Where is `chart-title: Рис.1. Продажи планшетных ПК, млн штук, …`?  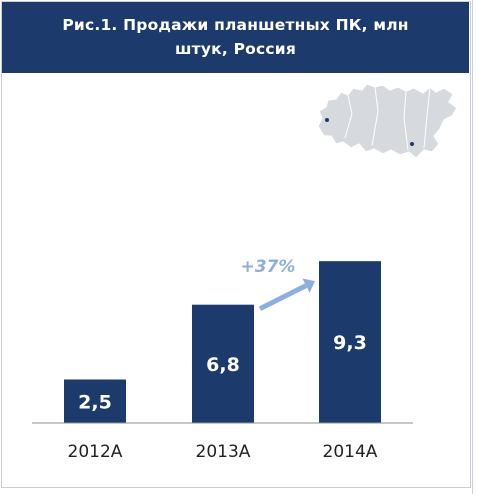 chart-title: Рис.1. Продажи планшетных ПК, млн штук, … is located at coordinates (235, 37).